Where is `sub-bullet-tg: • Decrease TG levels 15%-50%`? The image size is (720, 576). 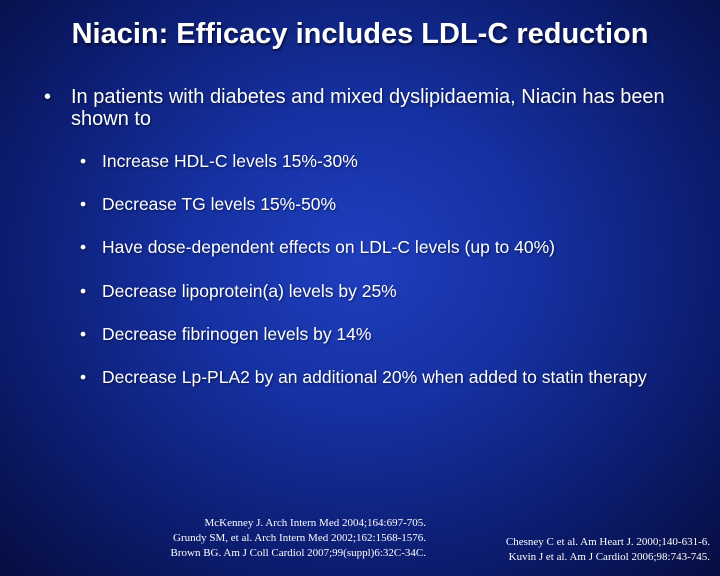 sub-bullet-tg: • Decrease TG levels 15%-50% is located at coordinates (380, 204).